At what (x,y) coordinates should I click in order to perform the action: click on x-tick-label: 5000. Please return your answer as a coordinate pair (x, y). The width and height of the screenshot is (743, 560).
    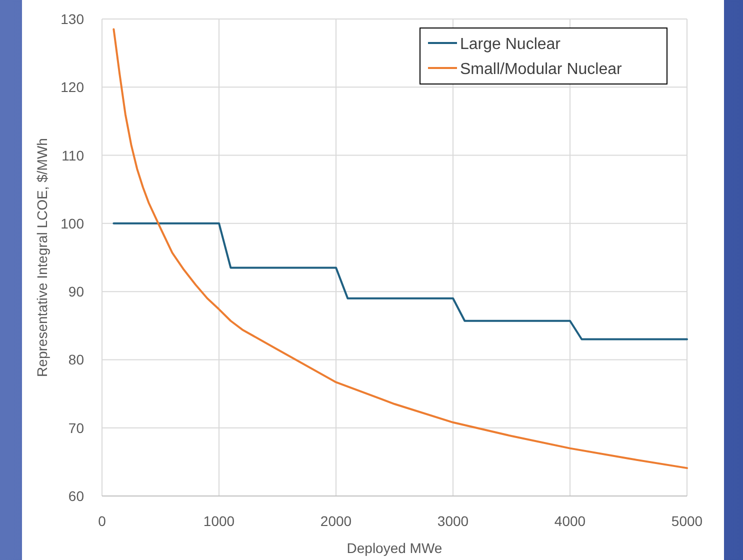
    Looking at the image, I should click on (687, 521).